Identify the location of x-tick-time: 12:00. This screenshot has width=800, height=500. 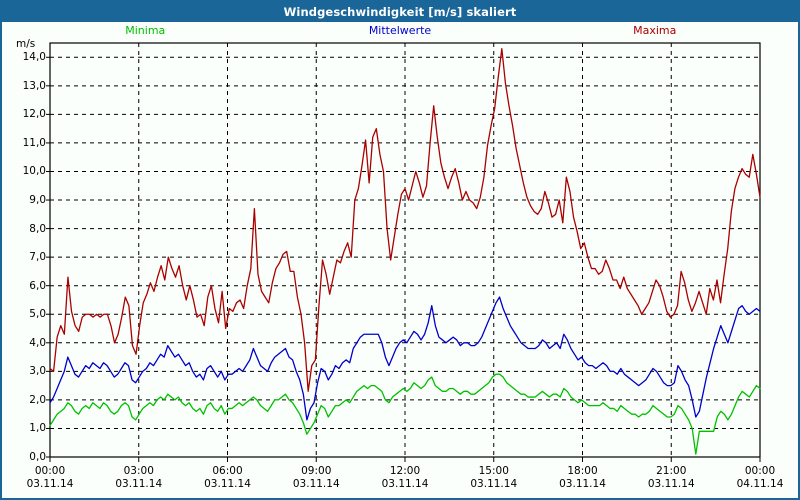
(405, 471).